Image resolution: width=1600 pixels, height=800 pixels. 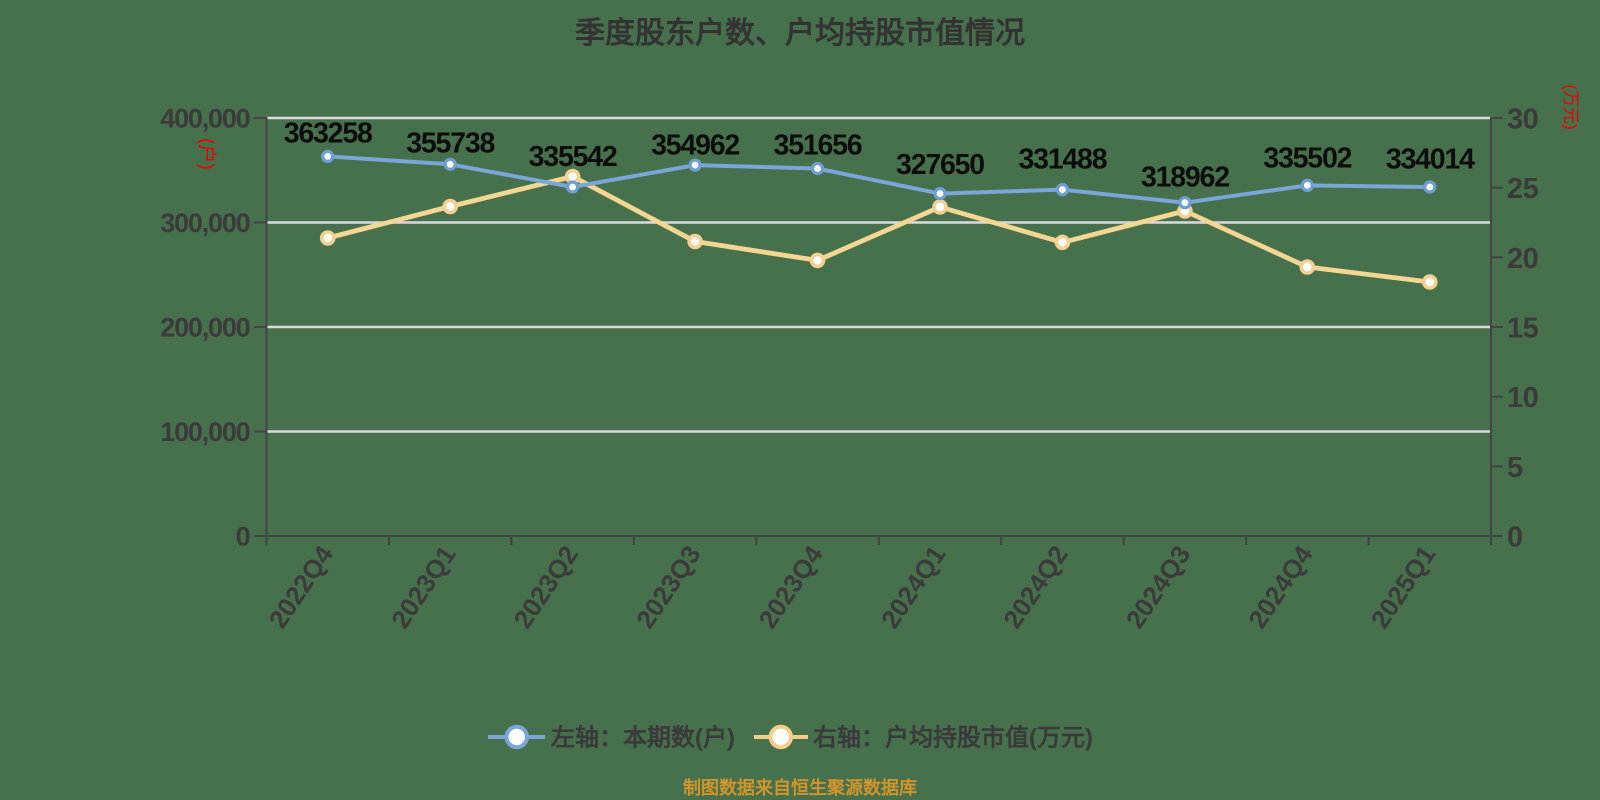 I want to click on svg-text: 左轴：本期数(户), so click(x=643, y=738).